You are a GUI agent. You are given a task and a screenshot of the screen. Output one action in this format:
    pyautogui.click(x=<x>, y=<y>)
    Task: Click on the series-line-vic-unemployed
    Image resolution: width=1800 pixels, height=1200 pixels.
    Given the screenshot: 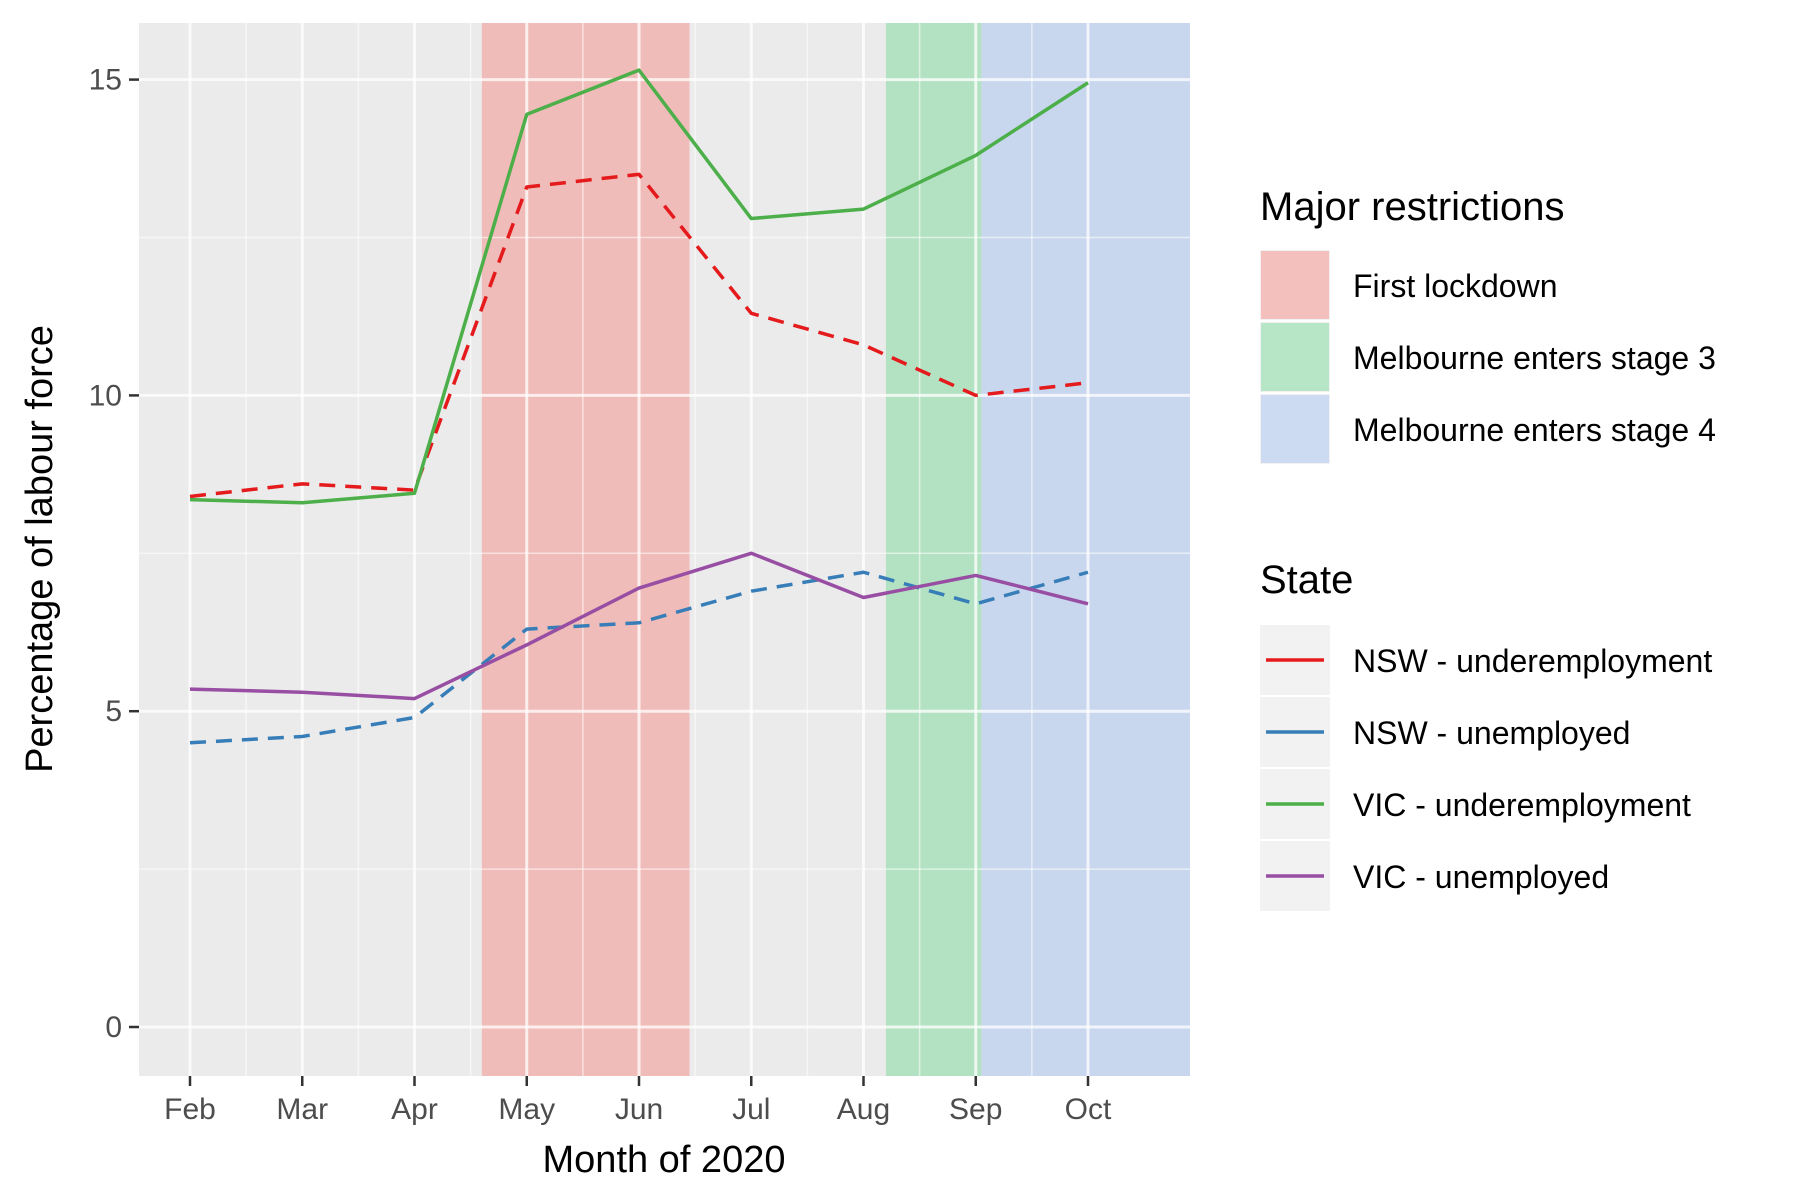 What is the action you would take?
    pyautogui.click(x=639, y=626)
    